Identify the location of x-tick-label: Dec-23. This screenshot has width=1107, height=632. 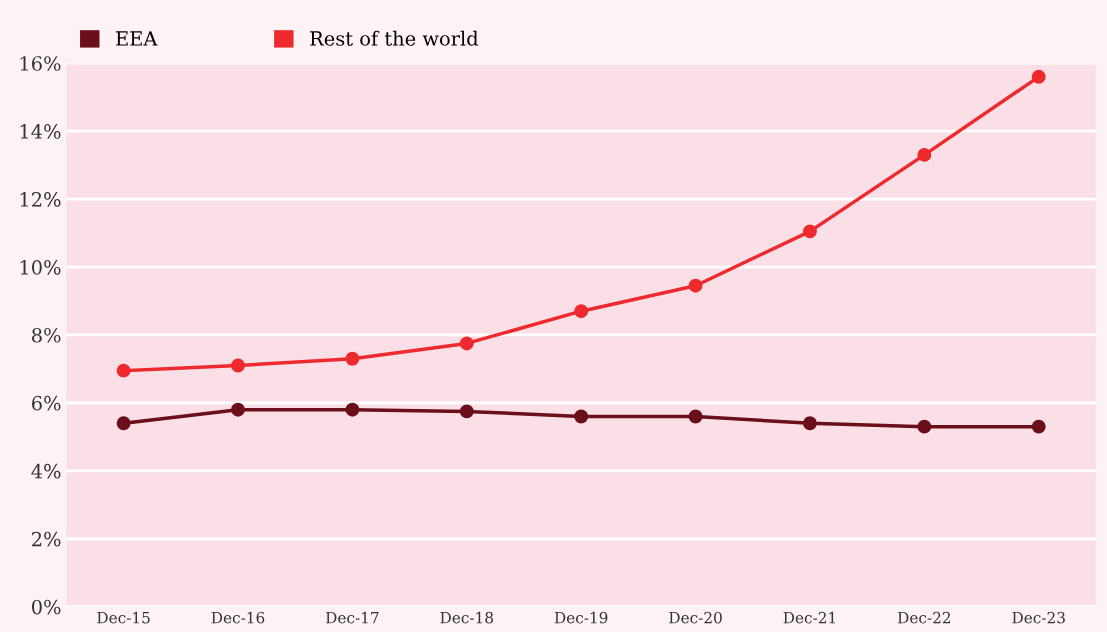
(1038, 617).